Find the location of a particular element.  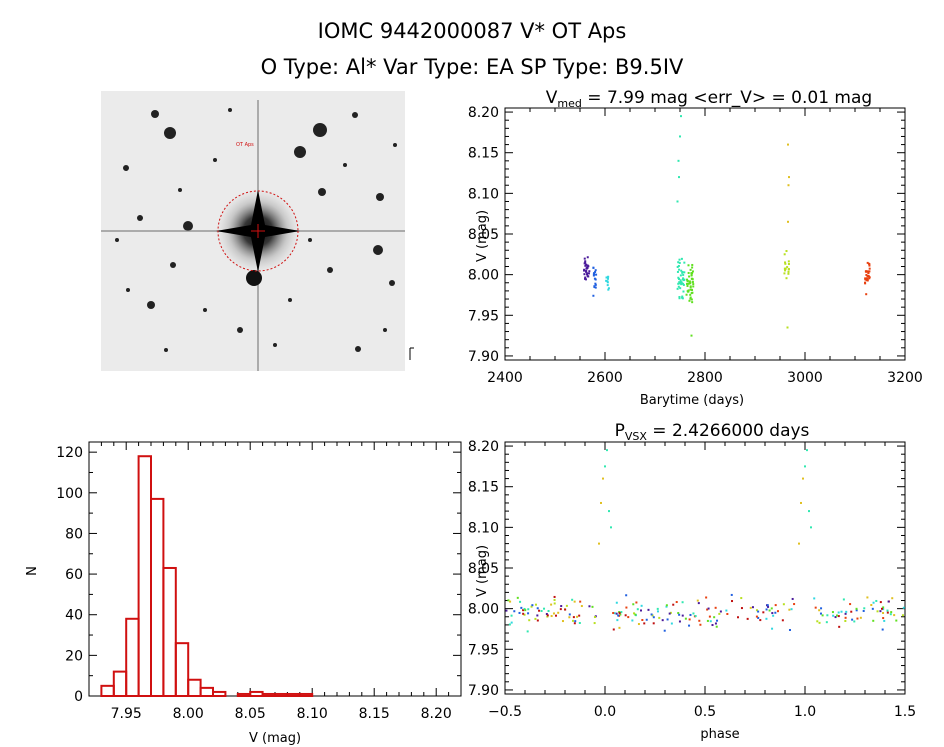

histogram-ytick-label: 120 is located at coordinates (69, 453).